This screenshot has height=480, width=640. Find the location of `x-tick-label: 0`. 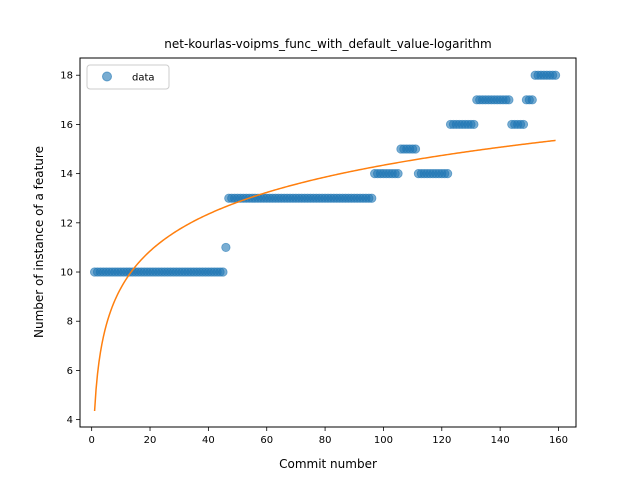

x-tick-label: 0 is located at coordinates (91, 440).